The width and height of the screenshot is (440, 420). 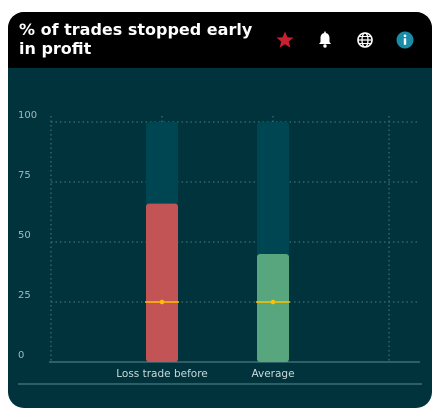 What do you see at coordinates (405, 40) in the screenshot?
I see `info-icon` at bounding box center [405, 40].